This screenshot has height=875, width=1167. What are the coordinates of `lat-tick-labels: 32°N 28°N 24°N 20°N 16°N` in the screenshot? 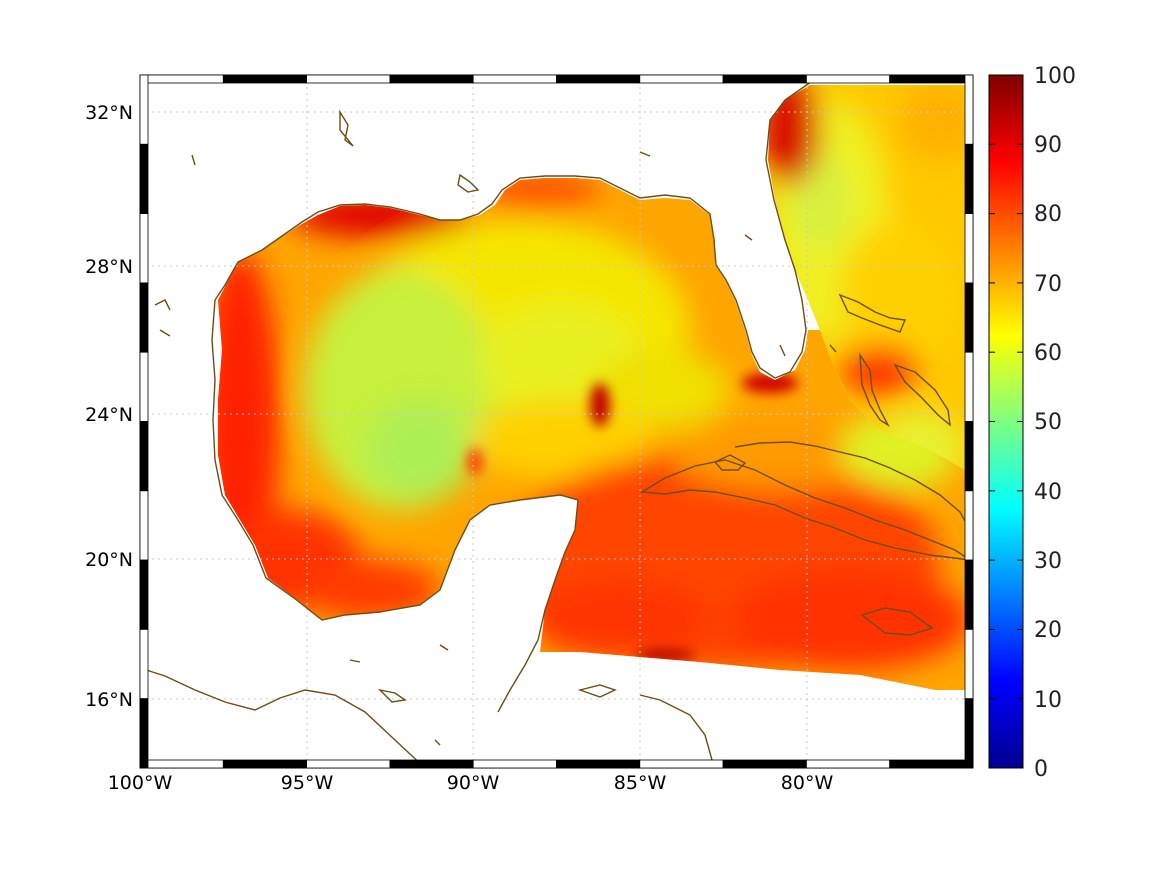 It's located at (109, 406).